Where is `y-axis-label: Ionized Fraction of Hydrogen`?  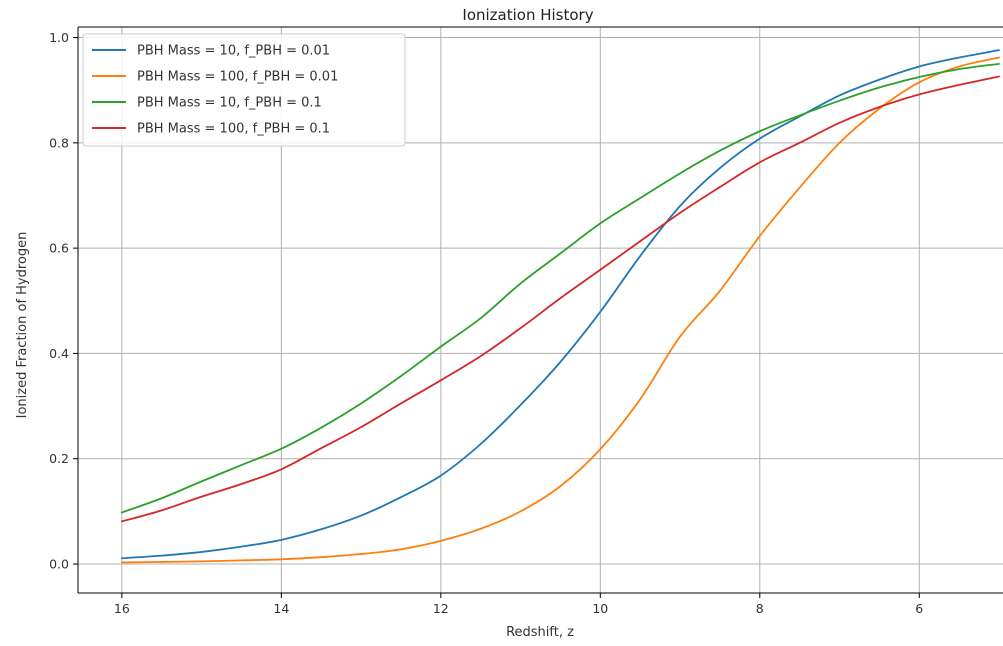
y-axis-label: Ionized Fraction of Hydrogen is located at coordinates (22, 325).